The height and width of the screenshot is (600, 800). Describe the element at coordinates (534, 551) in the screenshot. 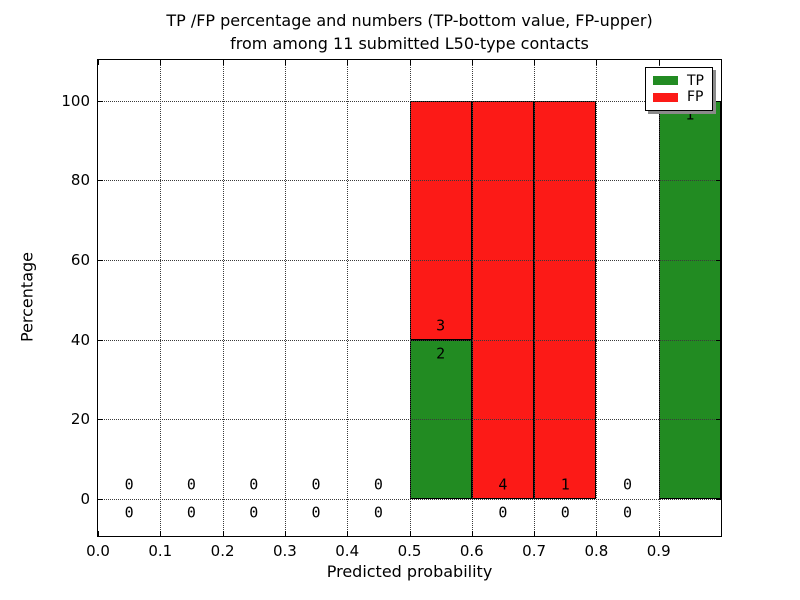

I see `x-tick-label: 0.7` at that location.